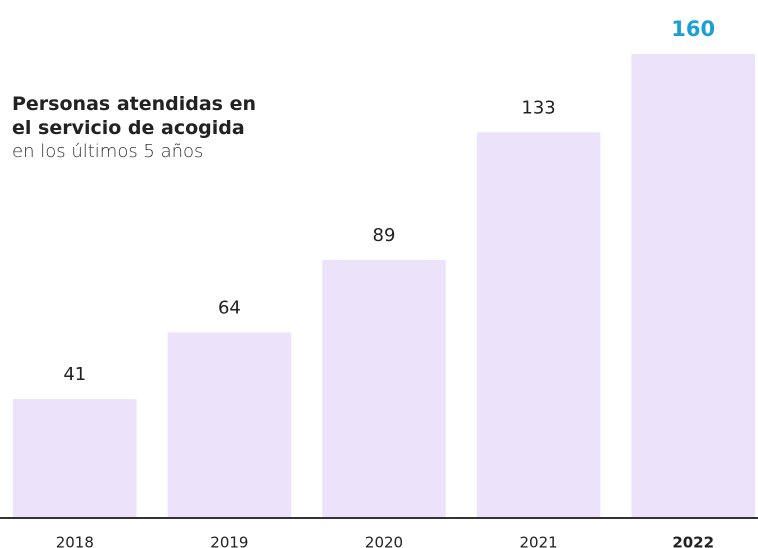 The width and height of the screenshot is (758, 548). Describe the element at coordinates (229, 541) in the screenshot. I see `x-tick-label: 2019` at that location.